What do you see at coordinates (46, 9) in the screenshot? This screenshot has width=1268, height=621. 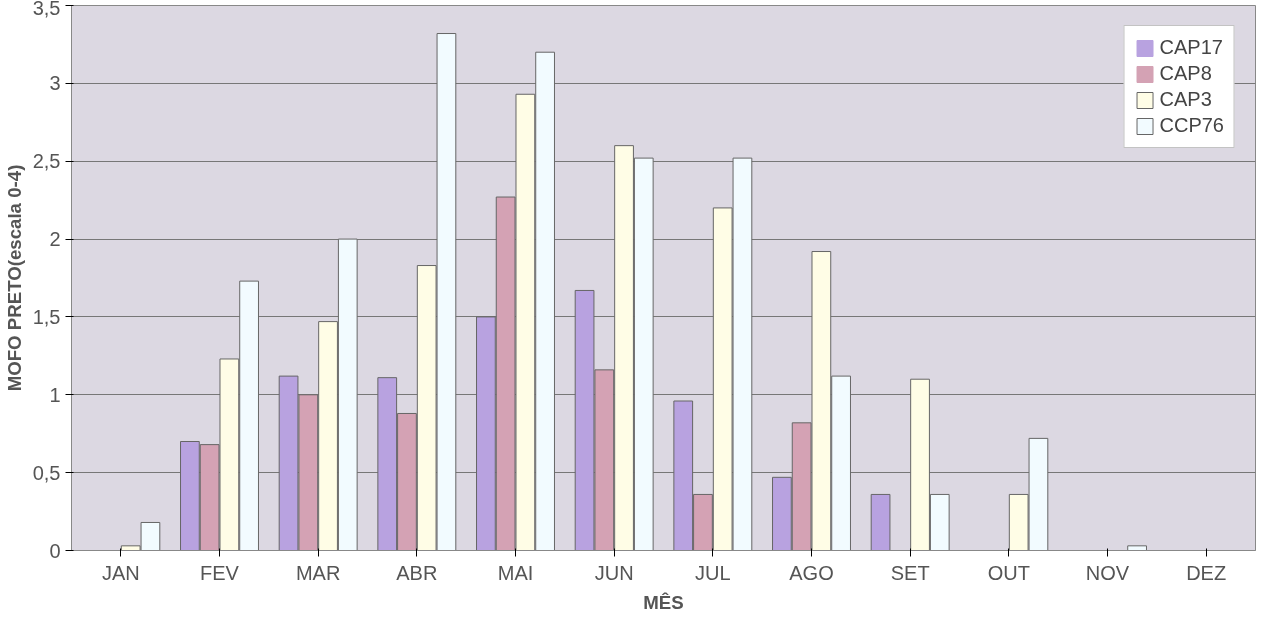 I see `y-tick-label: 3,5` at bounding box center [46, 9].